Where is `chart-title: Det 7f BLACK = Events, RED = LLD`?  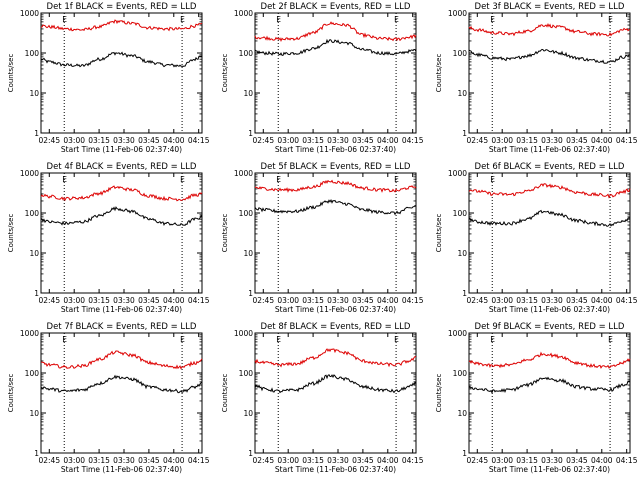
chart-title: Det 7f BLACK = Events, RED = LLD is located at coordinates (122, 327).